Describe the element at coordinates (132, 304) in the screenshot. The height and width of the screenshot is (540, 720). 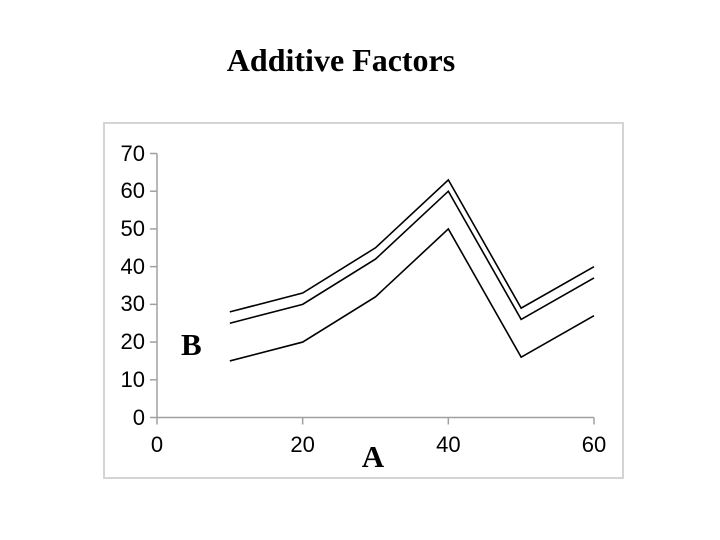
I see `y-tick-label: 30` at that location.